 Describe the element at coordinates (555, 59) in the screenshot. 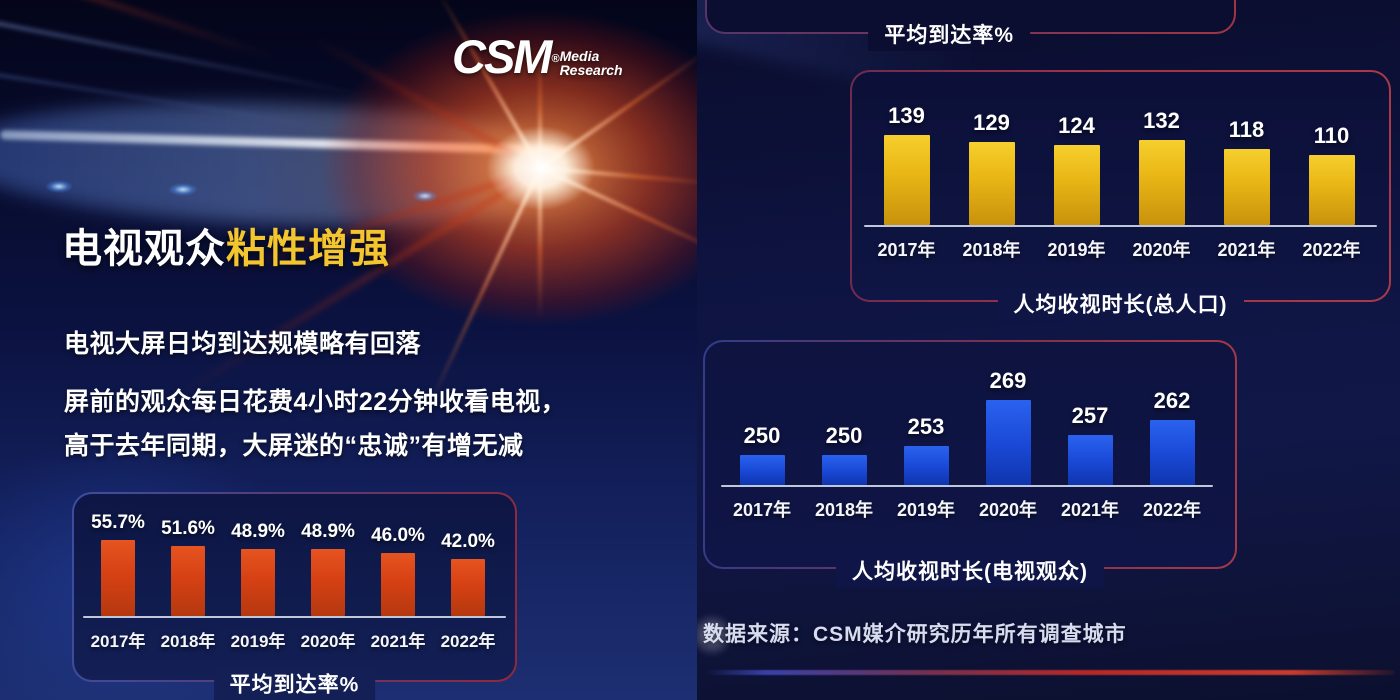

I see `registered-mark: ®` at that location.